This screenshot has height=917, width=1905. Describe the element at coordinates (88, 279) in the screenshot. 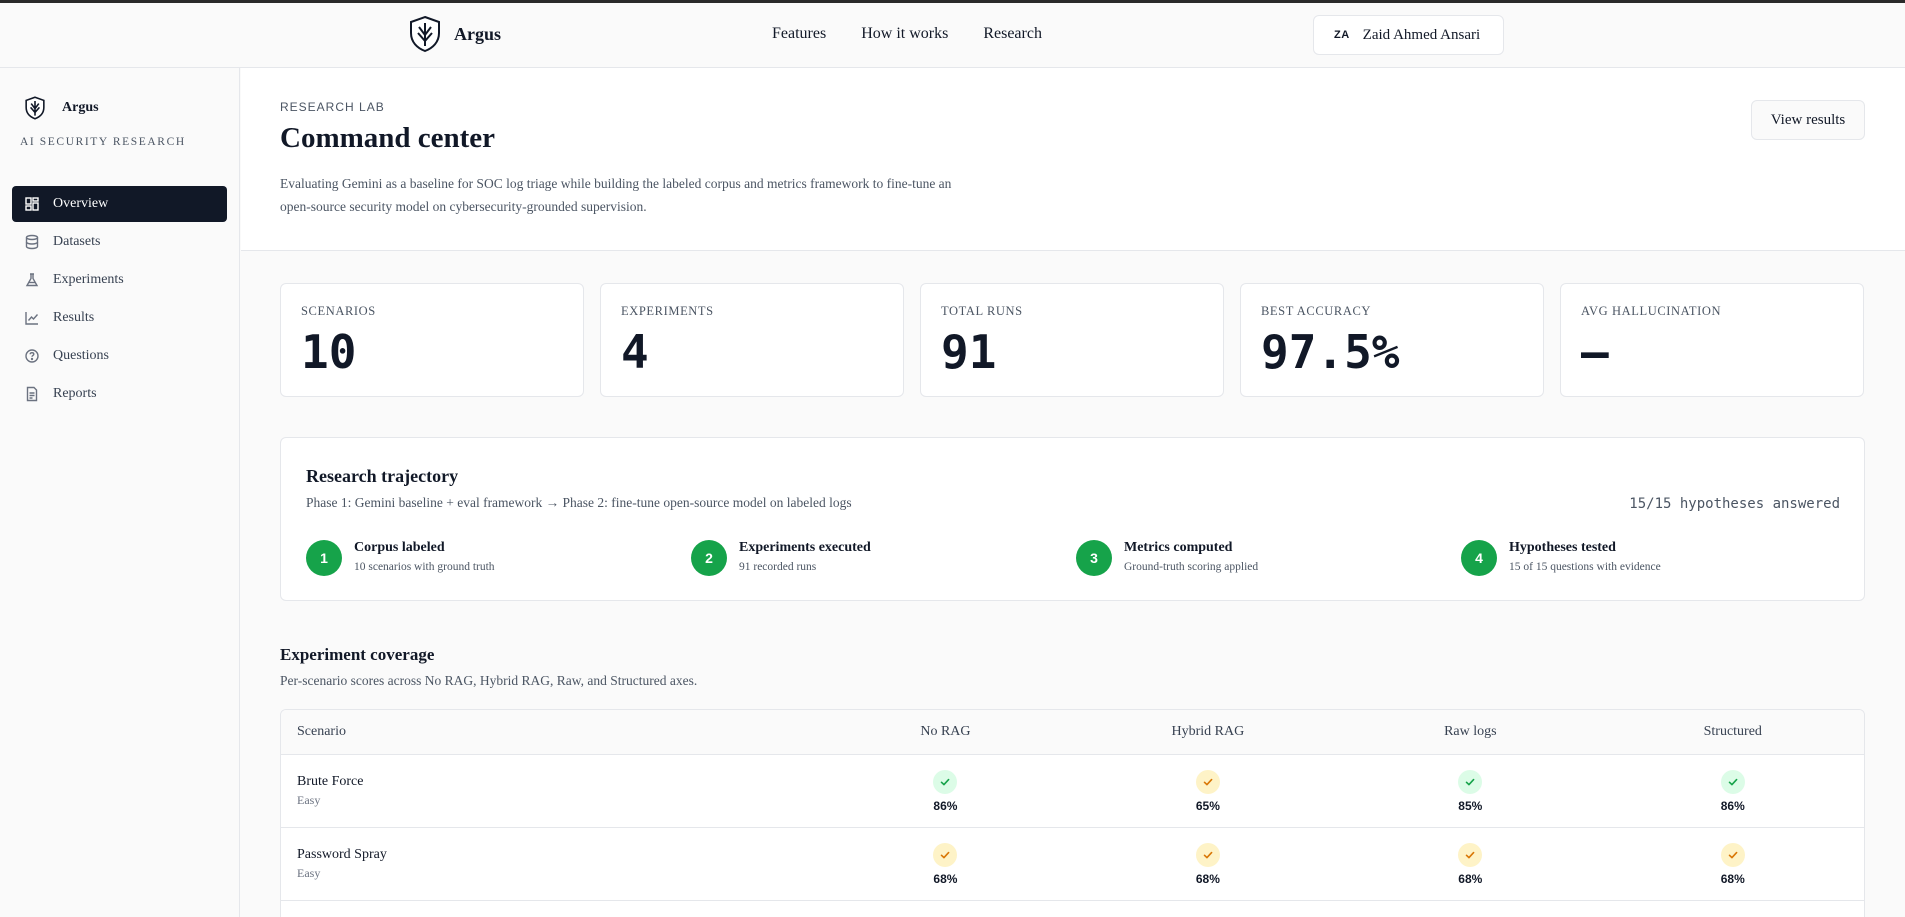

I see `sidebar-item-label: Experiments` at that location.